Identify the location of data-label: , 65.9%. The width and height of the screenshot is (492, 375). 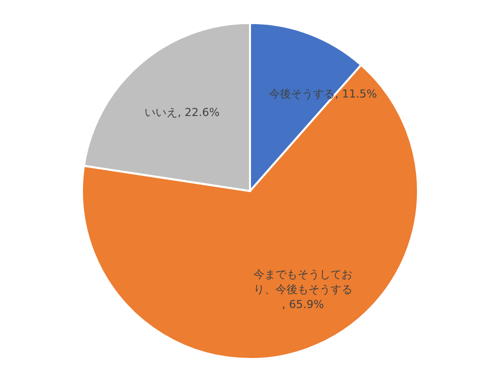
(303, 303).